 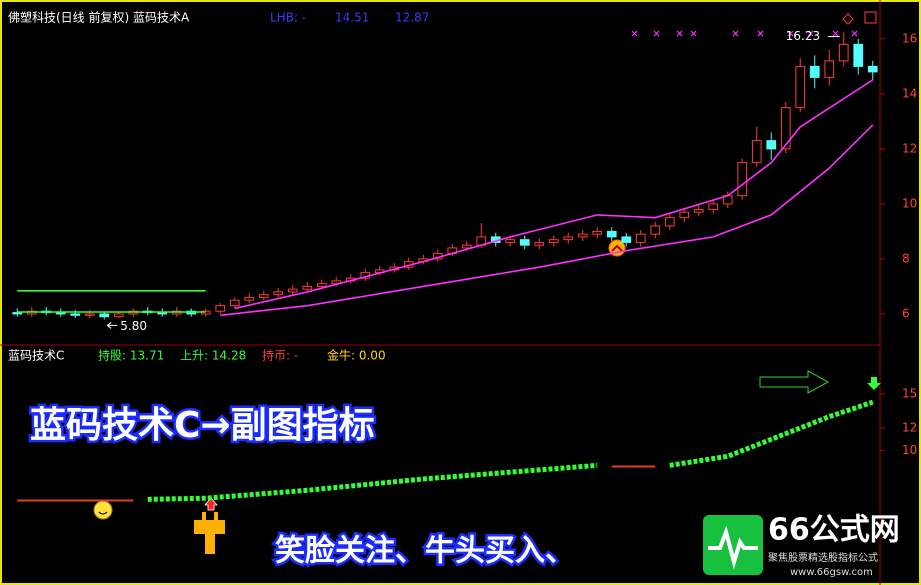 What do you see at coordinates (794, 382) in the screenshot?
I see `green-arrow-outline` at bounding box center [794, 382].